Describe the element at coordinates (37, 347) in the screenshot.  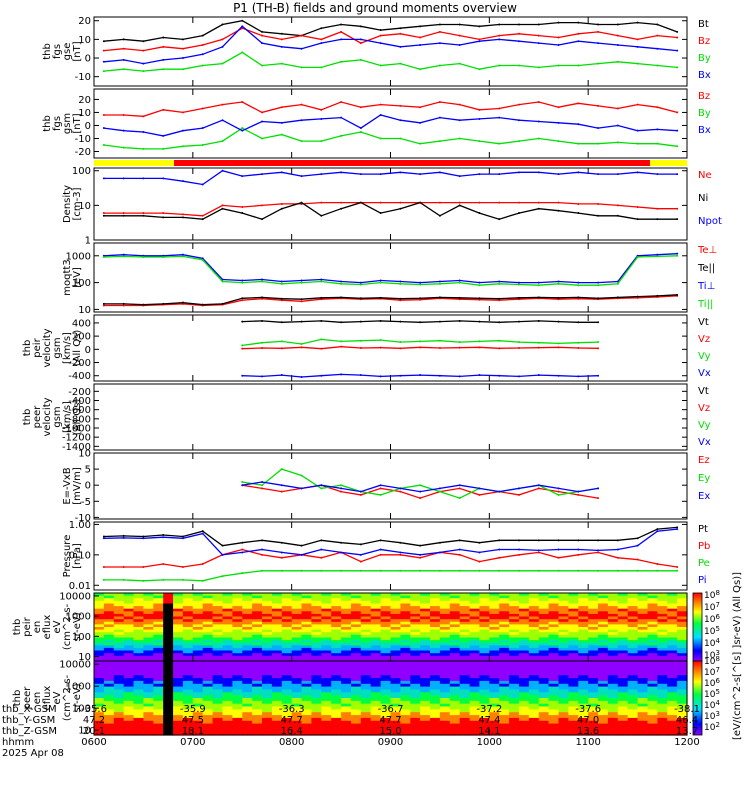
I see `ylabel: peir` at that location.